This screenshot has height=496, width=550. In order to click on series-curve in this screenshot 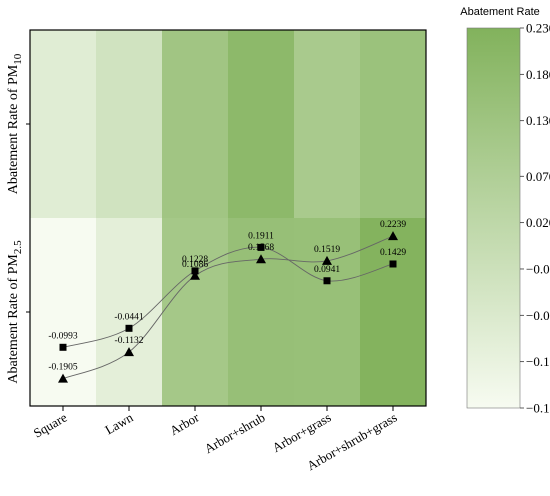, I will do `click(228, 297)`.